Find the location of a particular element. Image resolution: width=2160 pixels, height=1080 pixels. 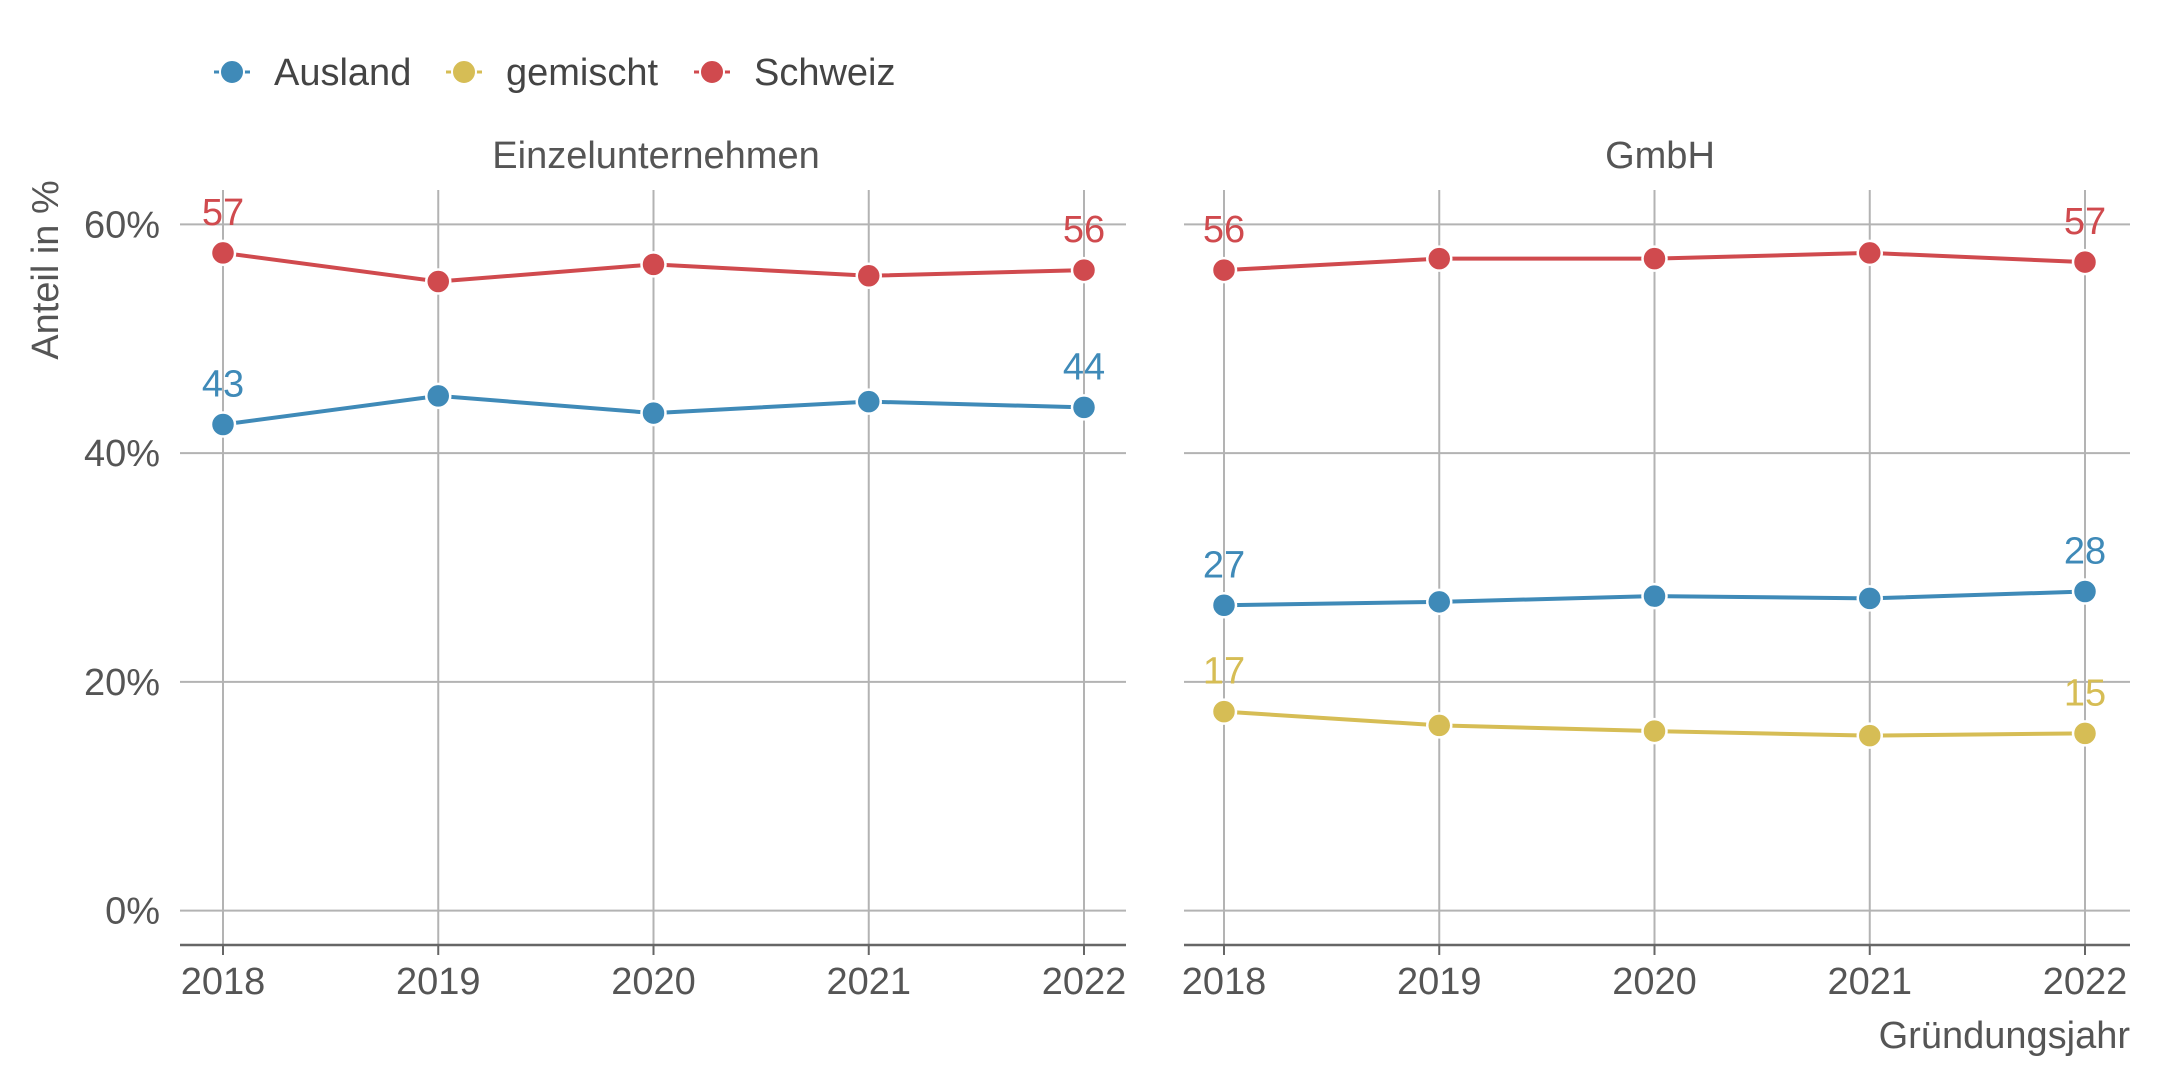

legend-label: gemischt is located at coordinates (582, 73).